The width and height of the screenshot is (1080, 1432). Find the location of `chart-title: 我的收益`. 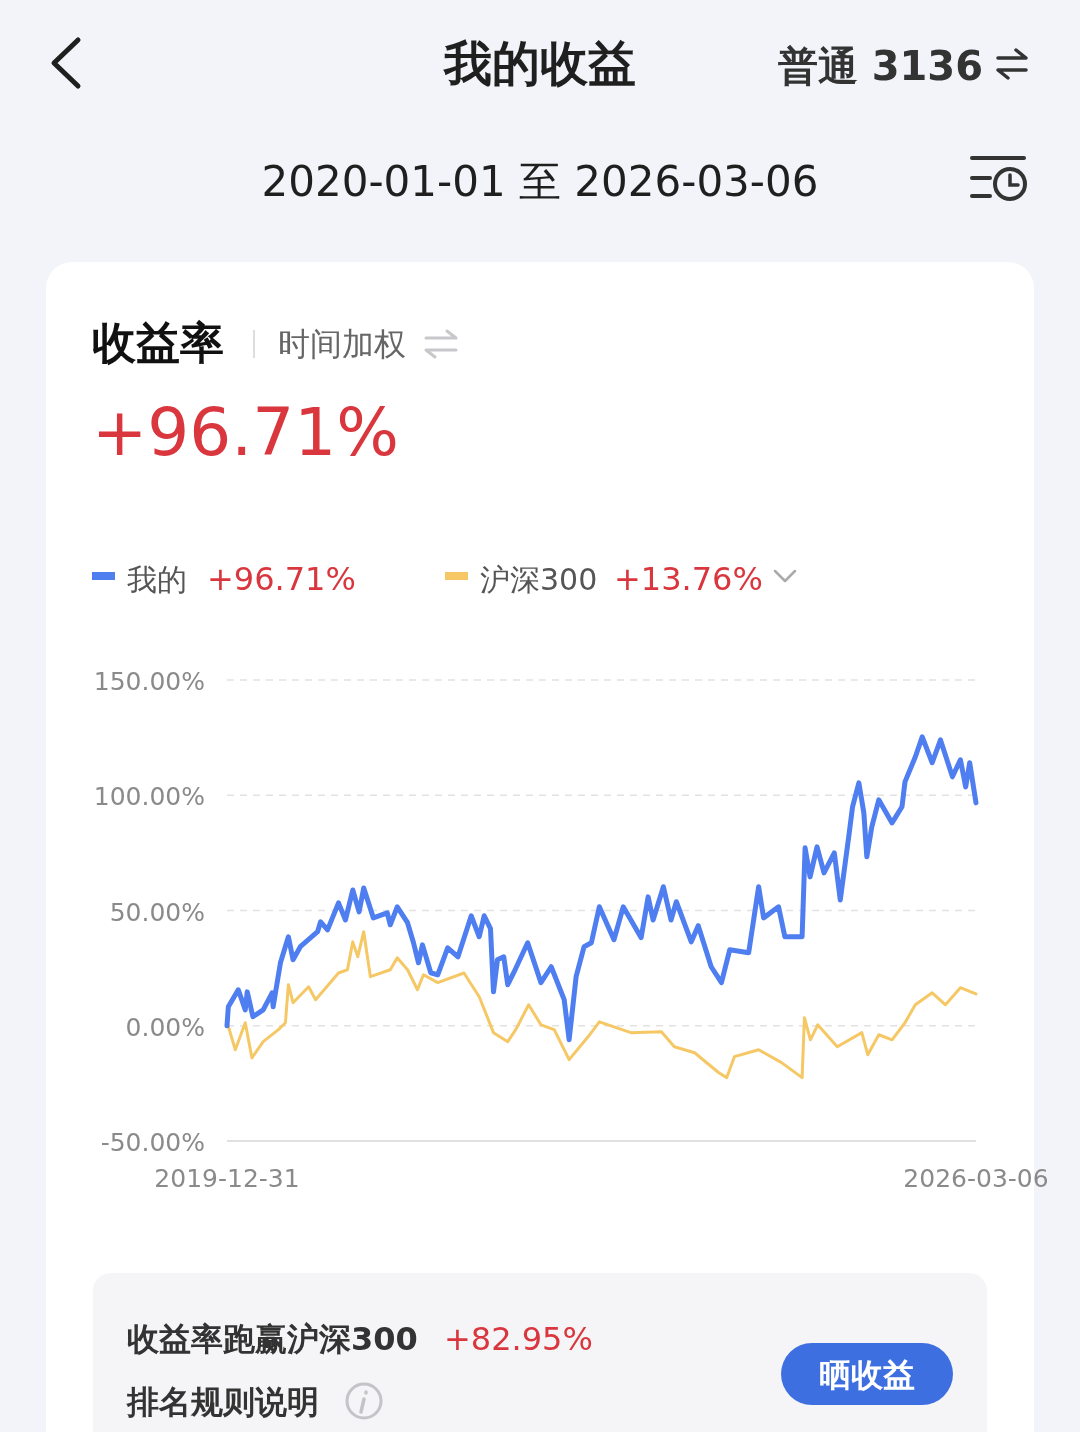

chart-title: 我的收益 is located at coordinates (539, 63).